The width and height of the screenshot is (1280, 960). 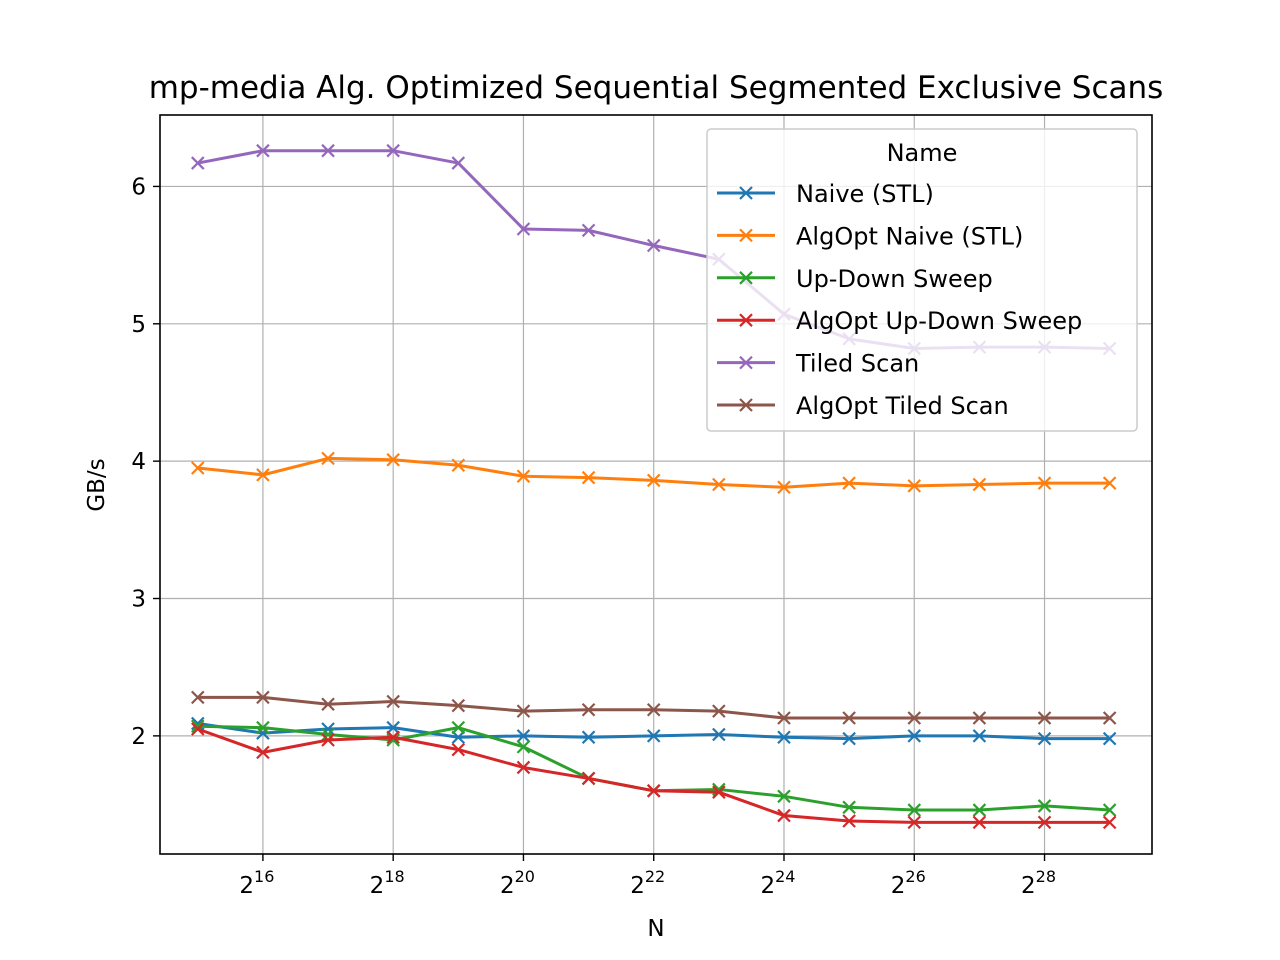 I want to click on x-tick-label: 222, so click(x=647, y=883).